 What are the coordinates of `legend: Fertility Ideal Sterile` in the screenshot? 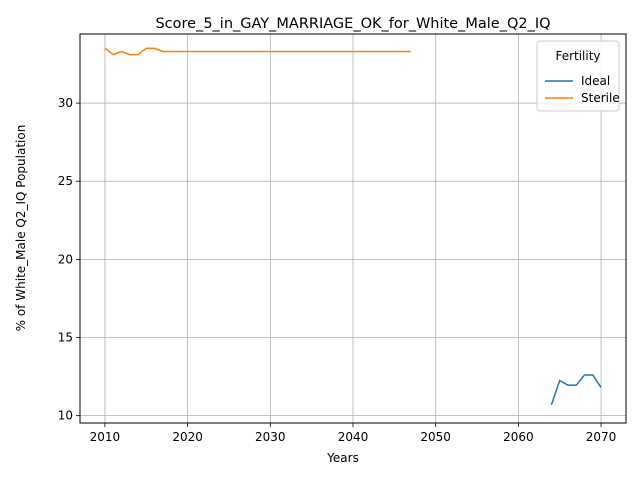 It's located at (578, 76).